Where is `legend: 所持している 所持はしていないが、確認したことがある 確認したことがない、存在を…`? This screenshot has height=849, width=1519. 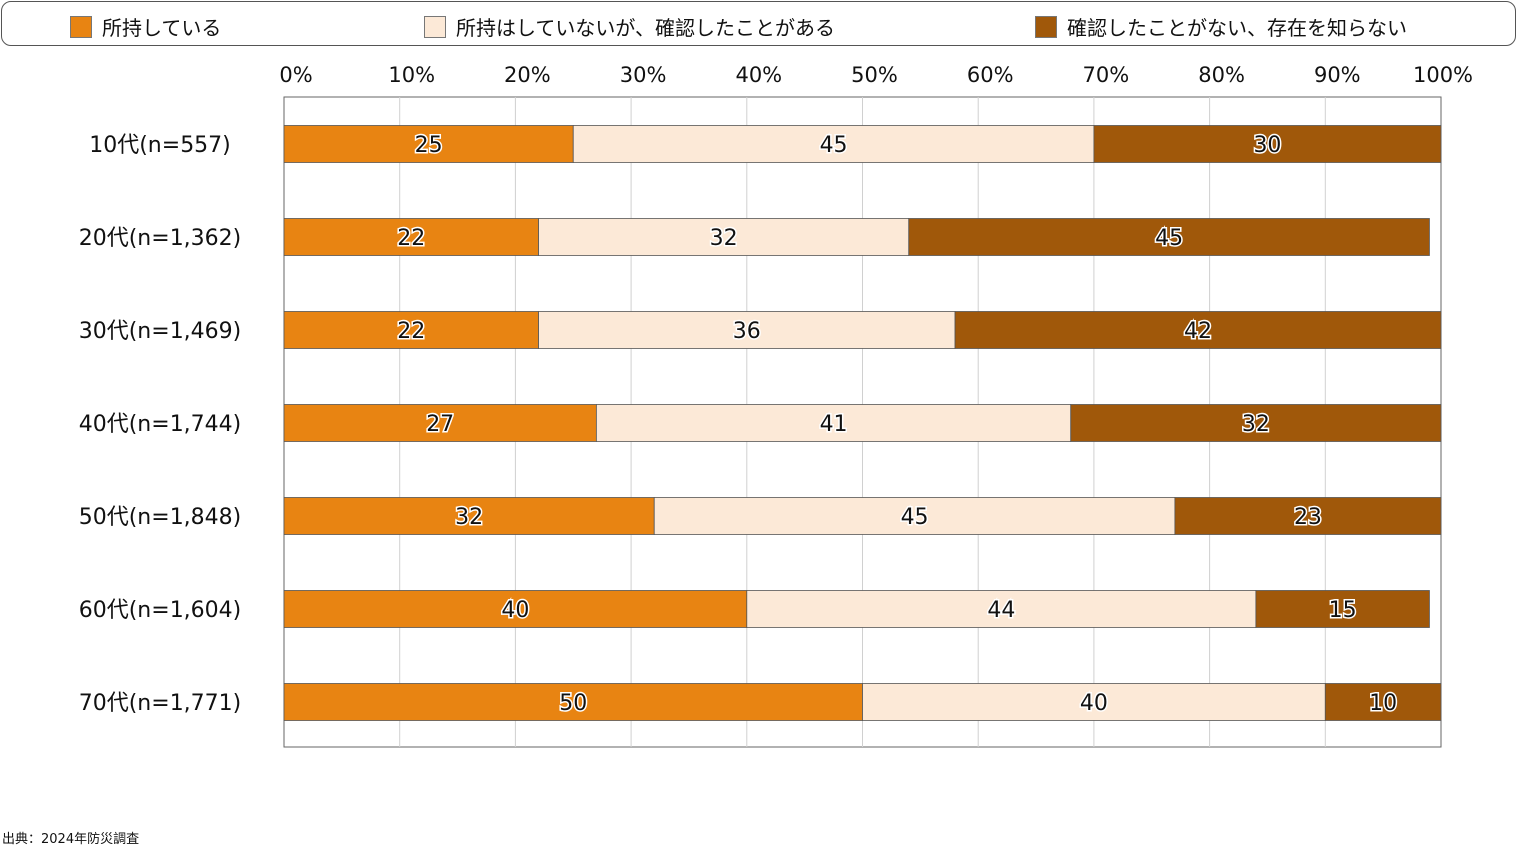 legend: 所持している 所持はしていないが、確認したことがある 確認したことがない、存在を… is located at coordinates (758, 23).